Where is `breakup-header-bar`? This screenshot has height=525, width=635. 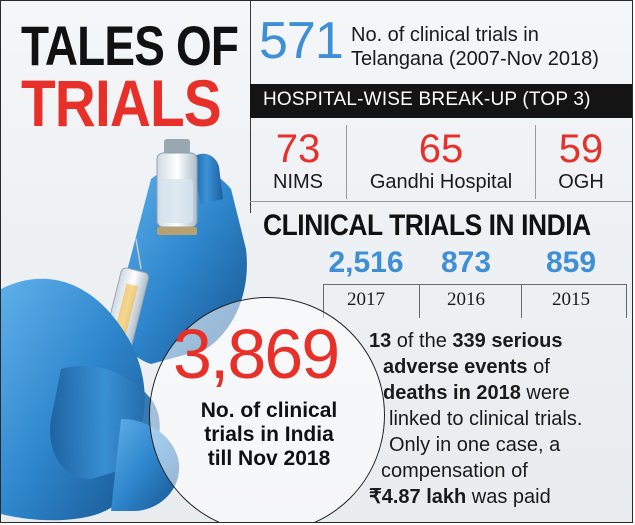
breakup-header-bar is located at coordinates (441, 101).